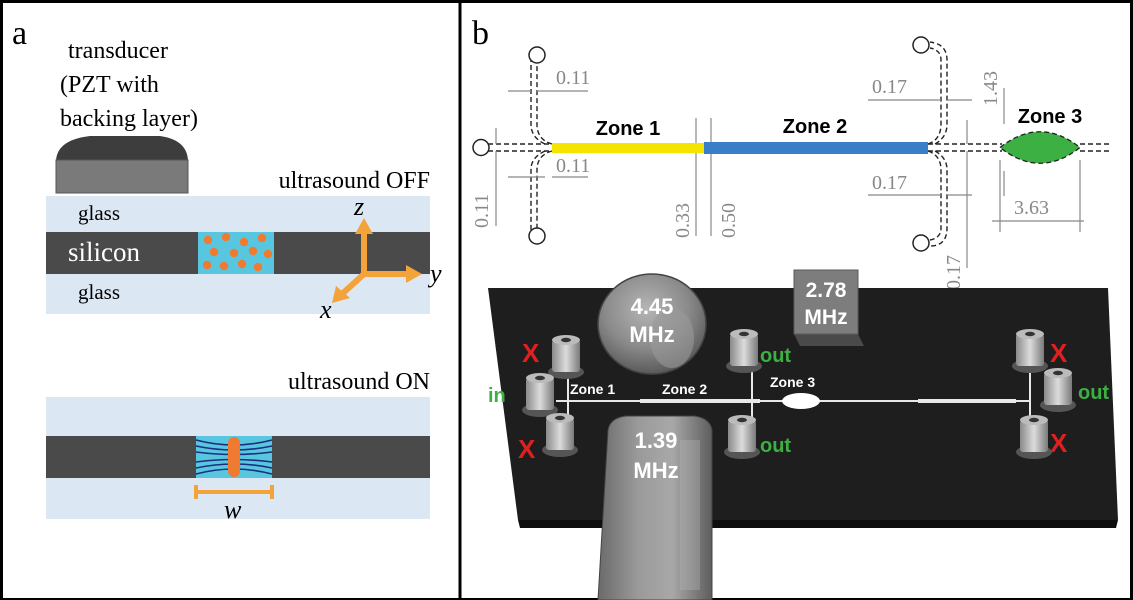  I want to click on port-circle-bottom-right, so click(921, 243).